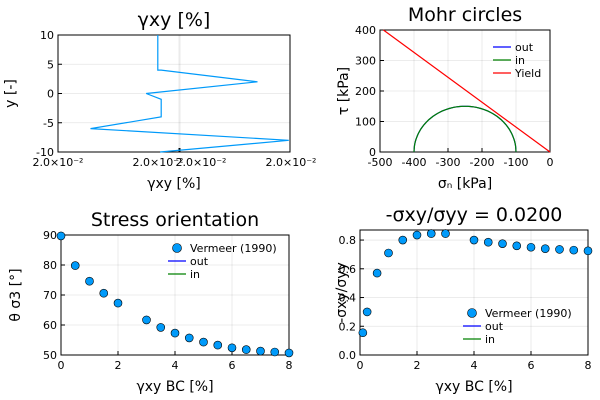 The width and height of the screenshot is (600, 400). I want to click on panel2-frame, so click(465, 91).